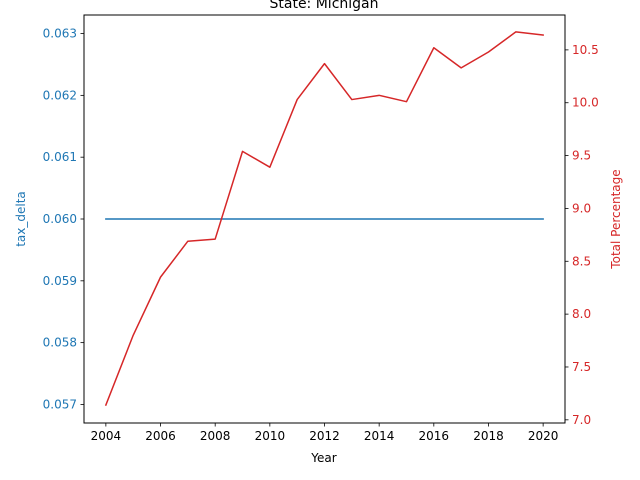  I want to click on x-axis: 2004 2006 2008 2010 2012 2014 2016 2018 2020, so click(325, 433).